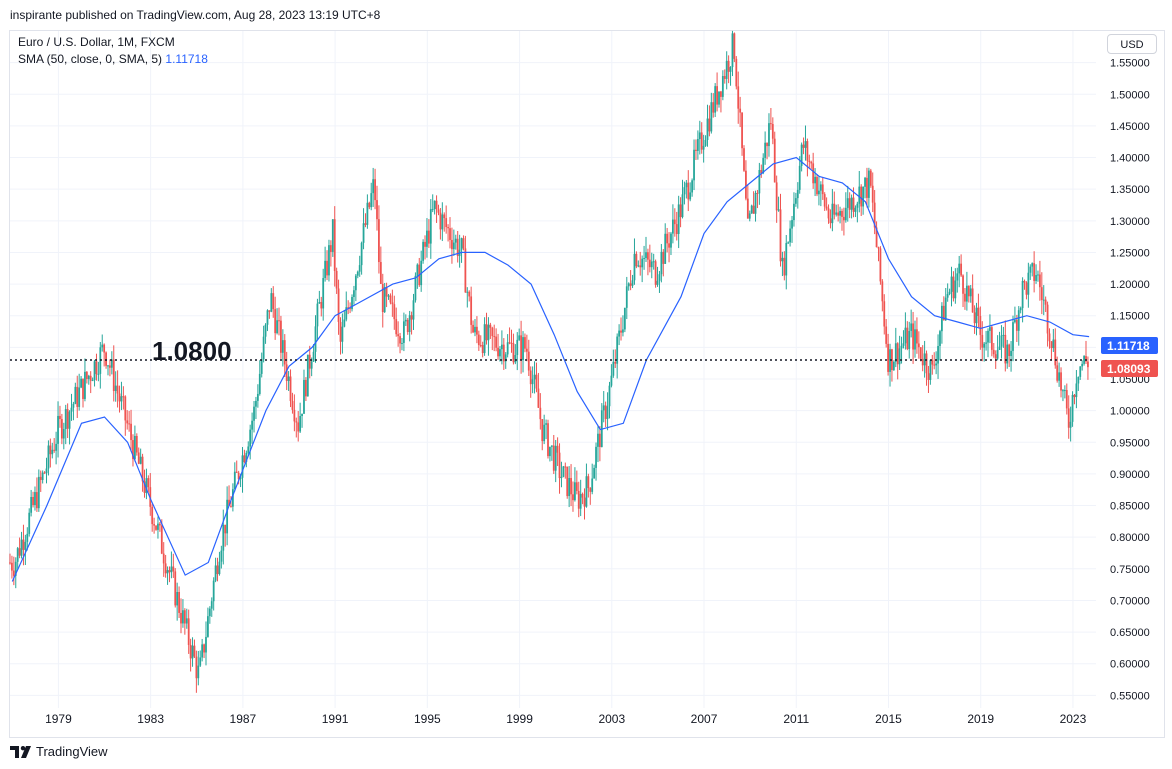  Describe the element at coordinates (1128, 346) in the screenshot. I see `sma-price-label: 1.11718` at that location.